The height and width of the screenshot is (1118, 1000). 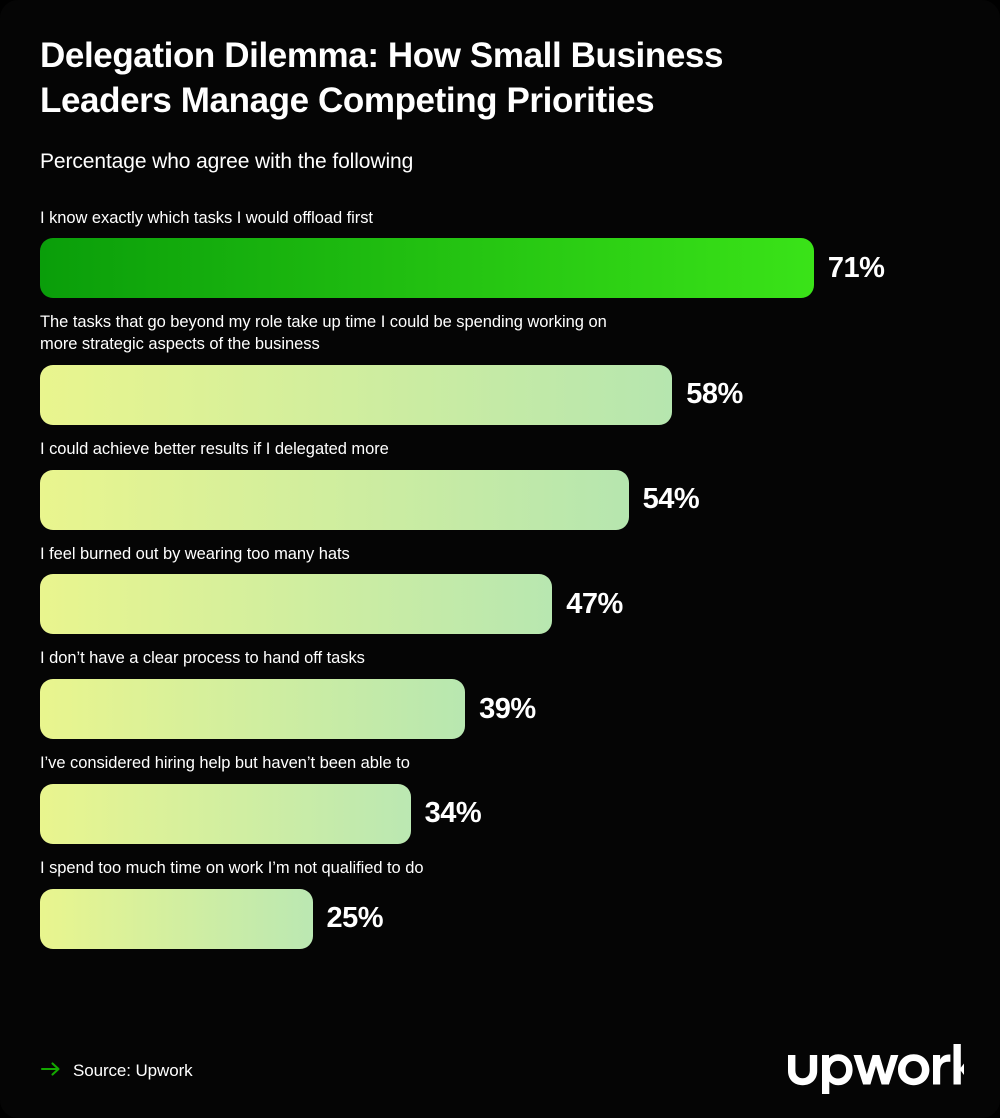 I want to click on bar-value-label: 54%, so click(x=671, y=499).